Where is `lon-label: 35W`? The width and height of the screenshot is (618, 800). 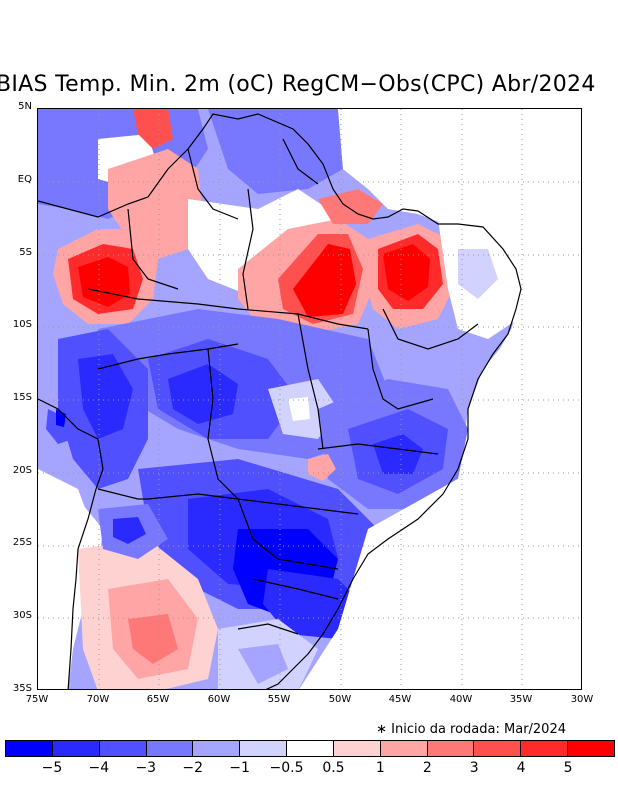
lon-label: 35W is located at coordinates (521, 699).